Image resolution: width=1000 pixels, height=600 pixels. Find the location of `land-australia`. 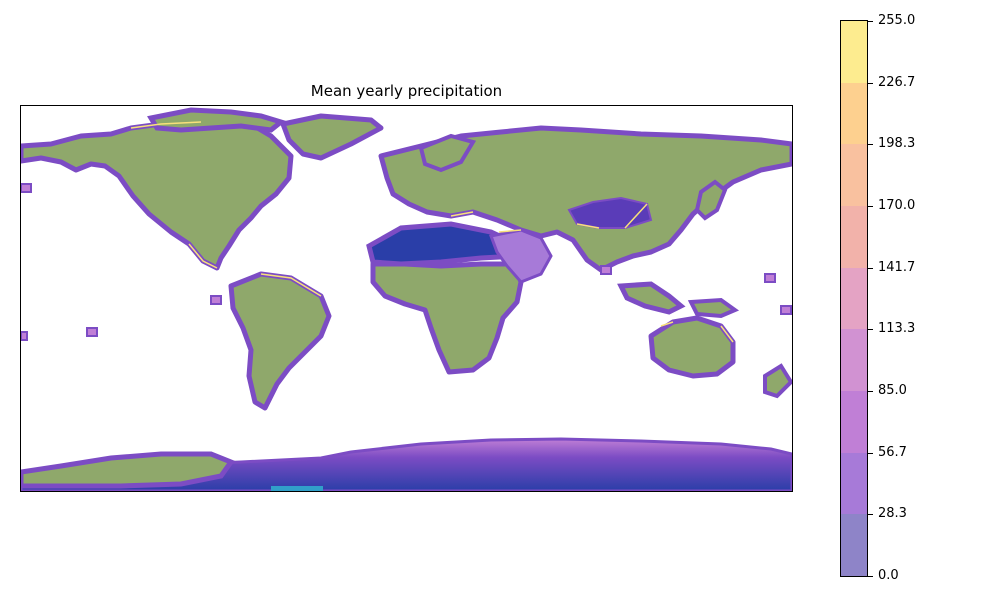

land-australia is located at coordinates (692, 347).